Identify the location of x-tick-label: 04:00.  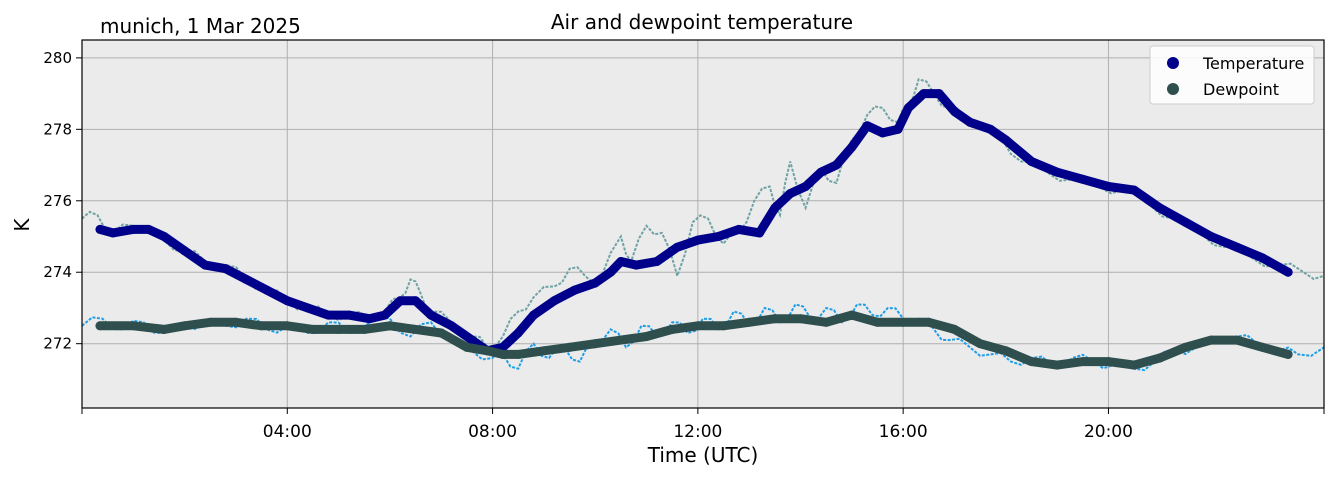
(287, 432).